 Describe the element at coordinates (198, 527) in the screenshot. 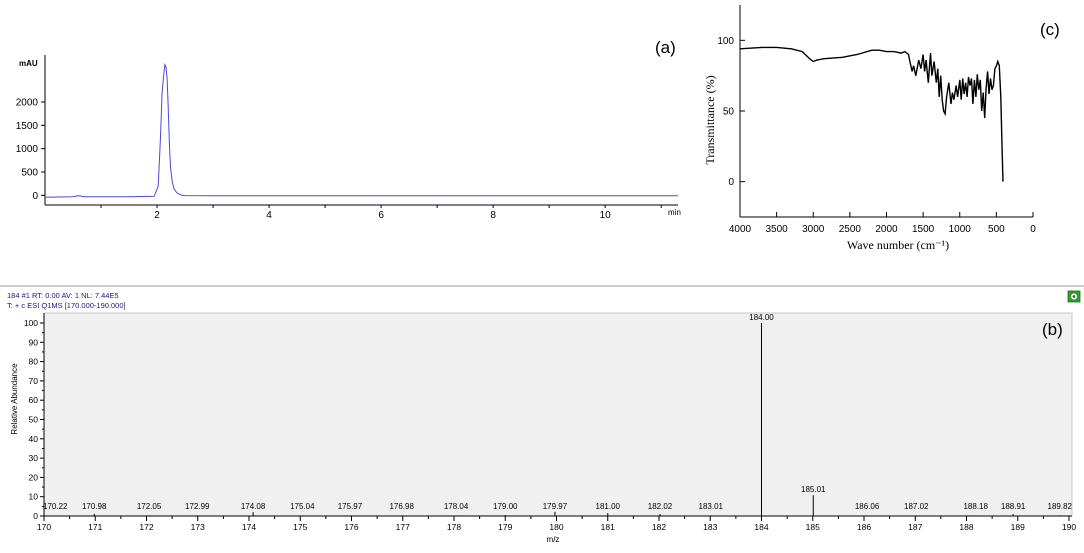

I see `panel-b-xtick-label: 173` at that location.